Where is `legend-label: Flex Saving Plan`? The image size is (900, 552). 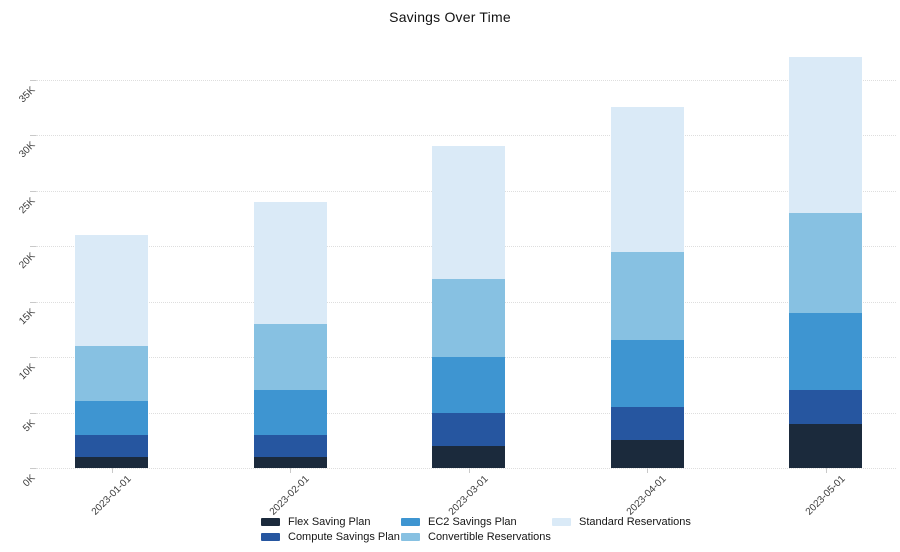 legend-label: Flex Saving Plan is located at coordinates (329, 522).